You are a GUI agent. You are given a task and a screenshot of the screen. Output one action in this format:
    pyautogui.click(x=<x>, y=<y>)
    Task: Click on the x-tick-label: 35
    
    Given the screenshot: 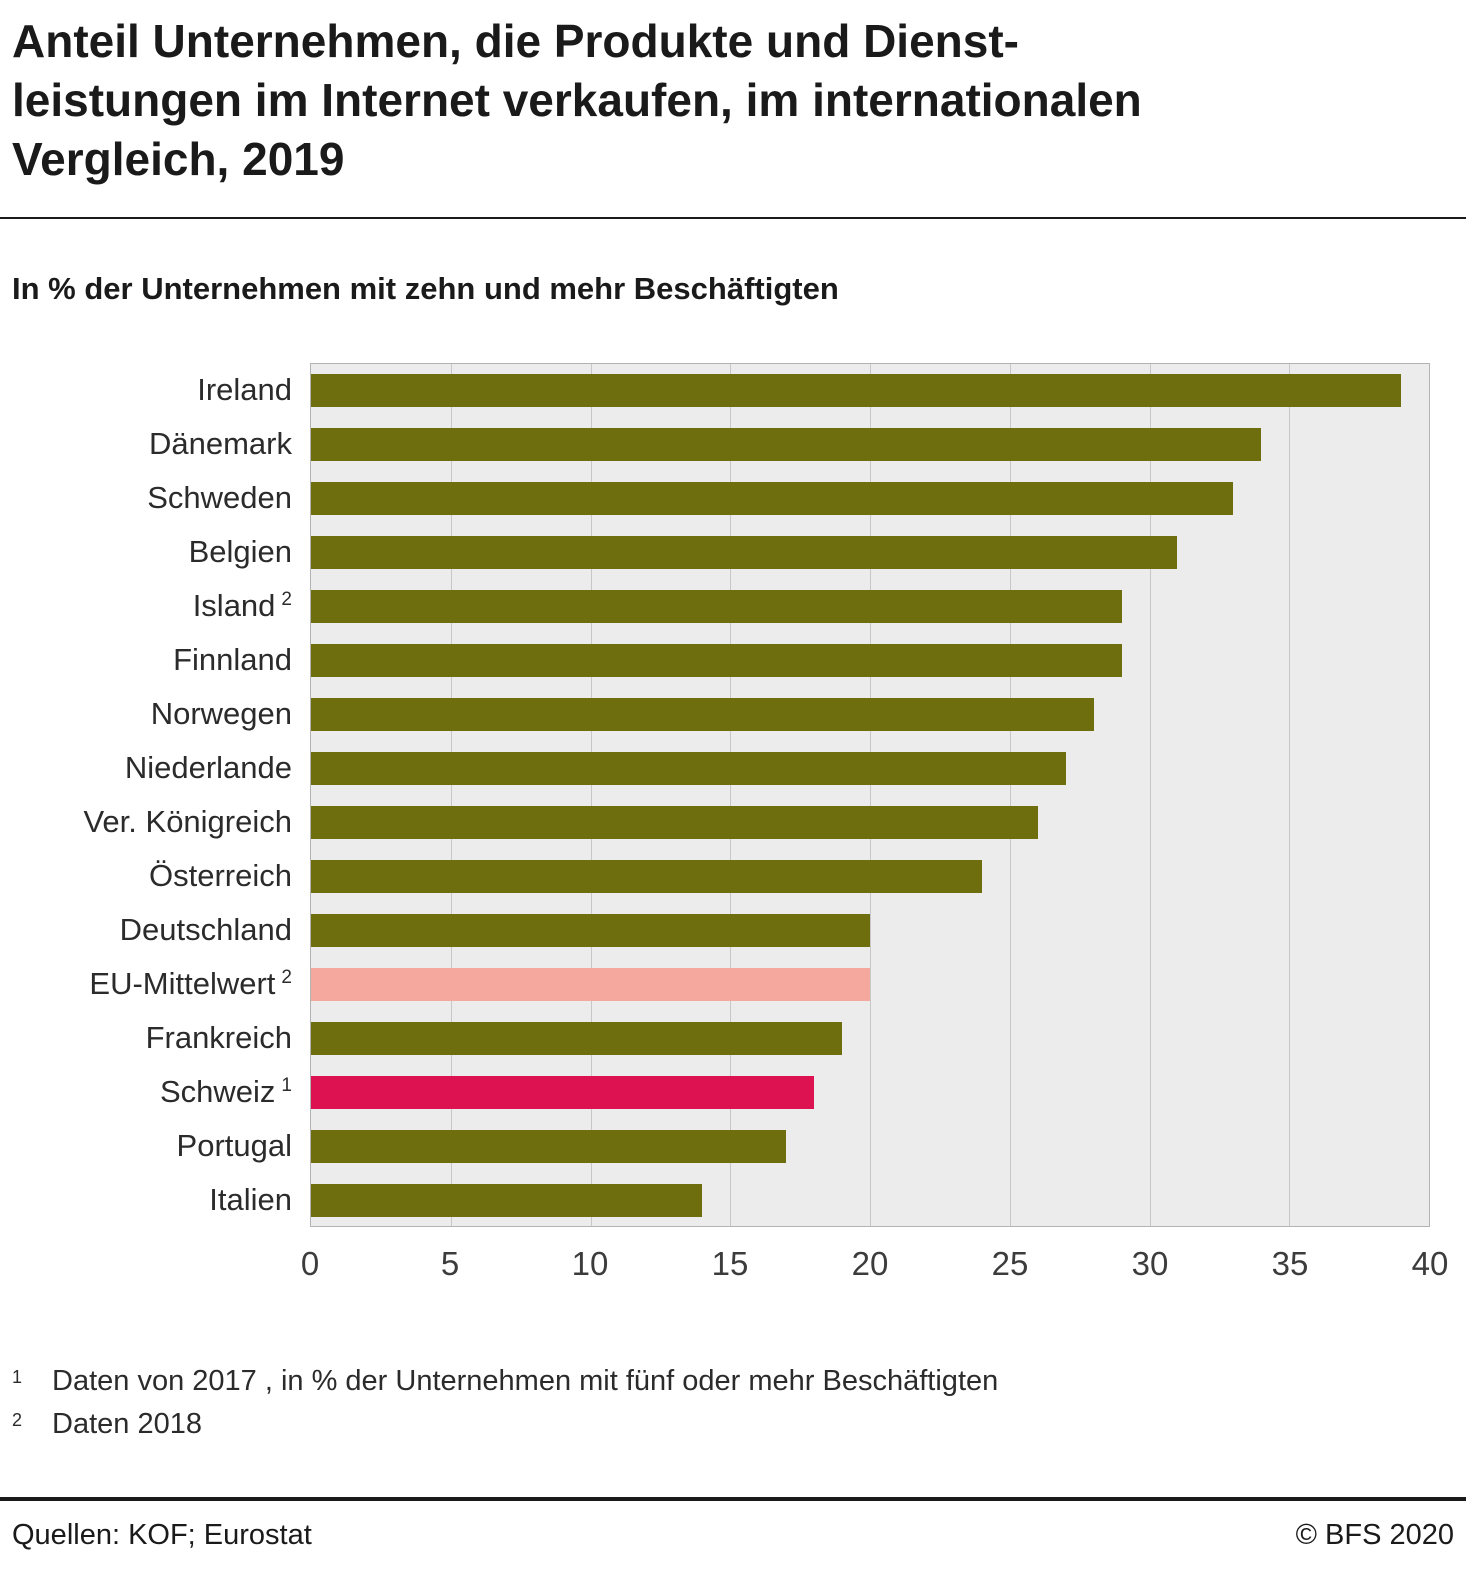 What is the action you would take?
    pyautogui.click(x=1290, y=1263)
    